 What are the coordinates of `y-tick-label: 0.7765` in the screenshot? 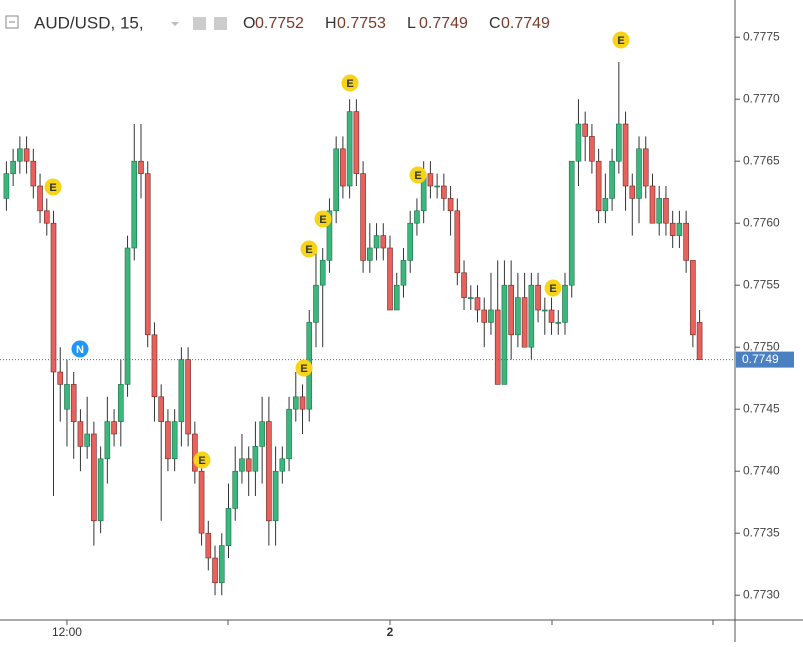 It's located at (761, 160).